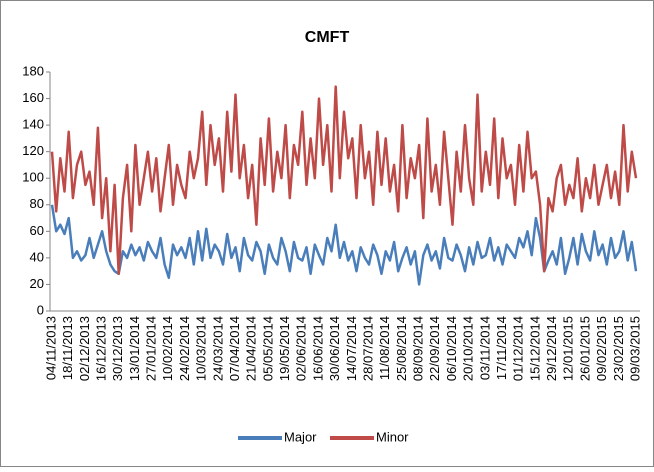  What do you see at coordinates (334, 348) in the screenshot?
I see `x-tick-label: 30/06/2014` at bounding box center [334, 348].